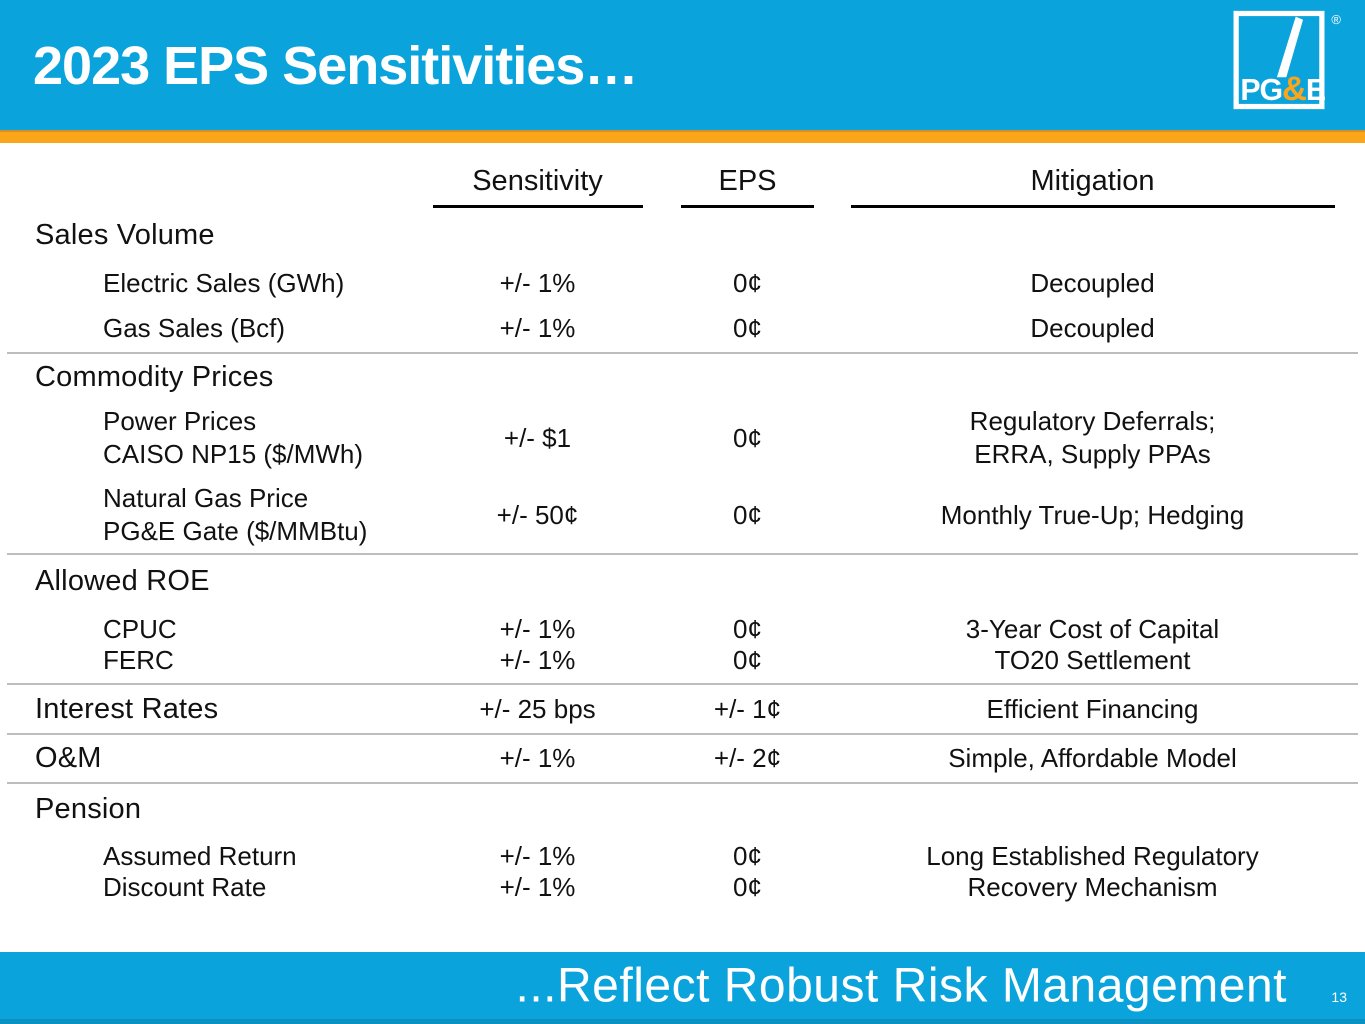  Describe the element at coordinates (1092, 856) in the screenshot. I see `cell-mitigation: Long Established Regulatory` at that location.